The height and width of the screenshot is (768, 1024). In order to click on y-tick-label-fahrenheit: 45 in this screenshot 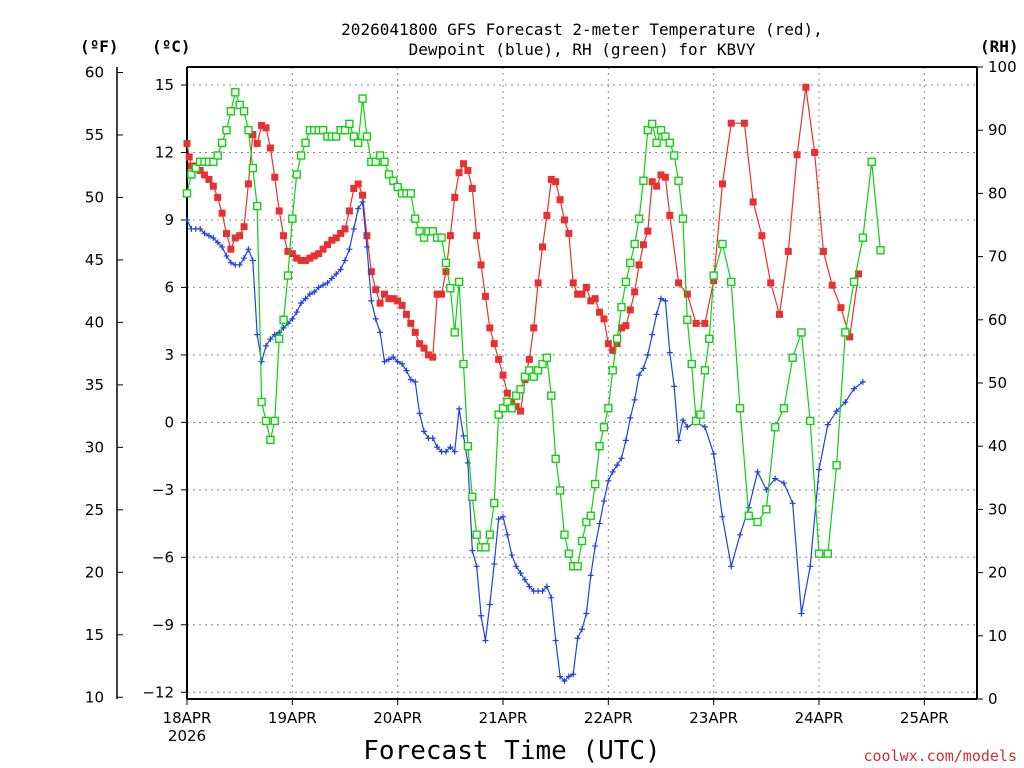, I will do `click(94, 260)`.